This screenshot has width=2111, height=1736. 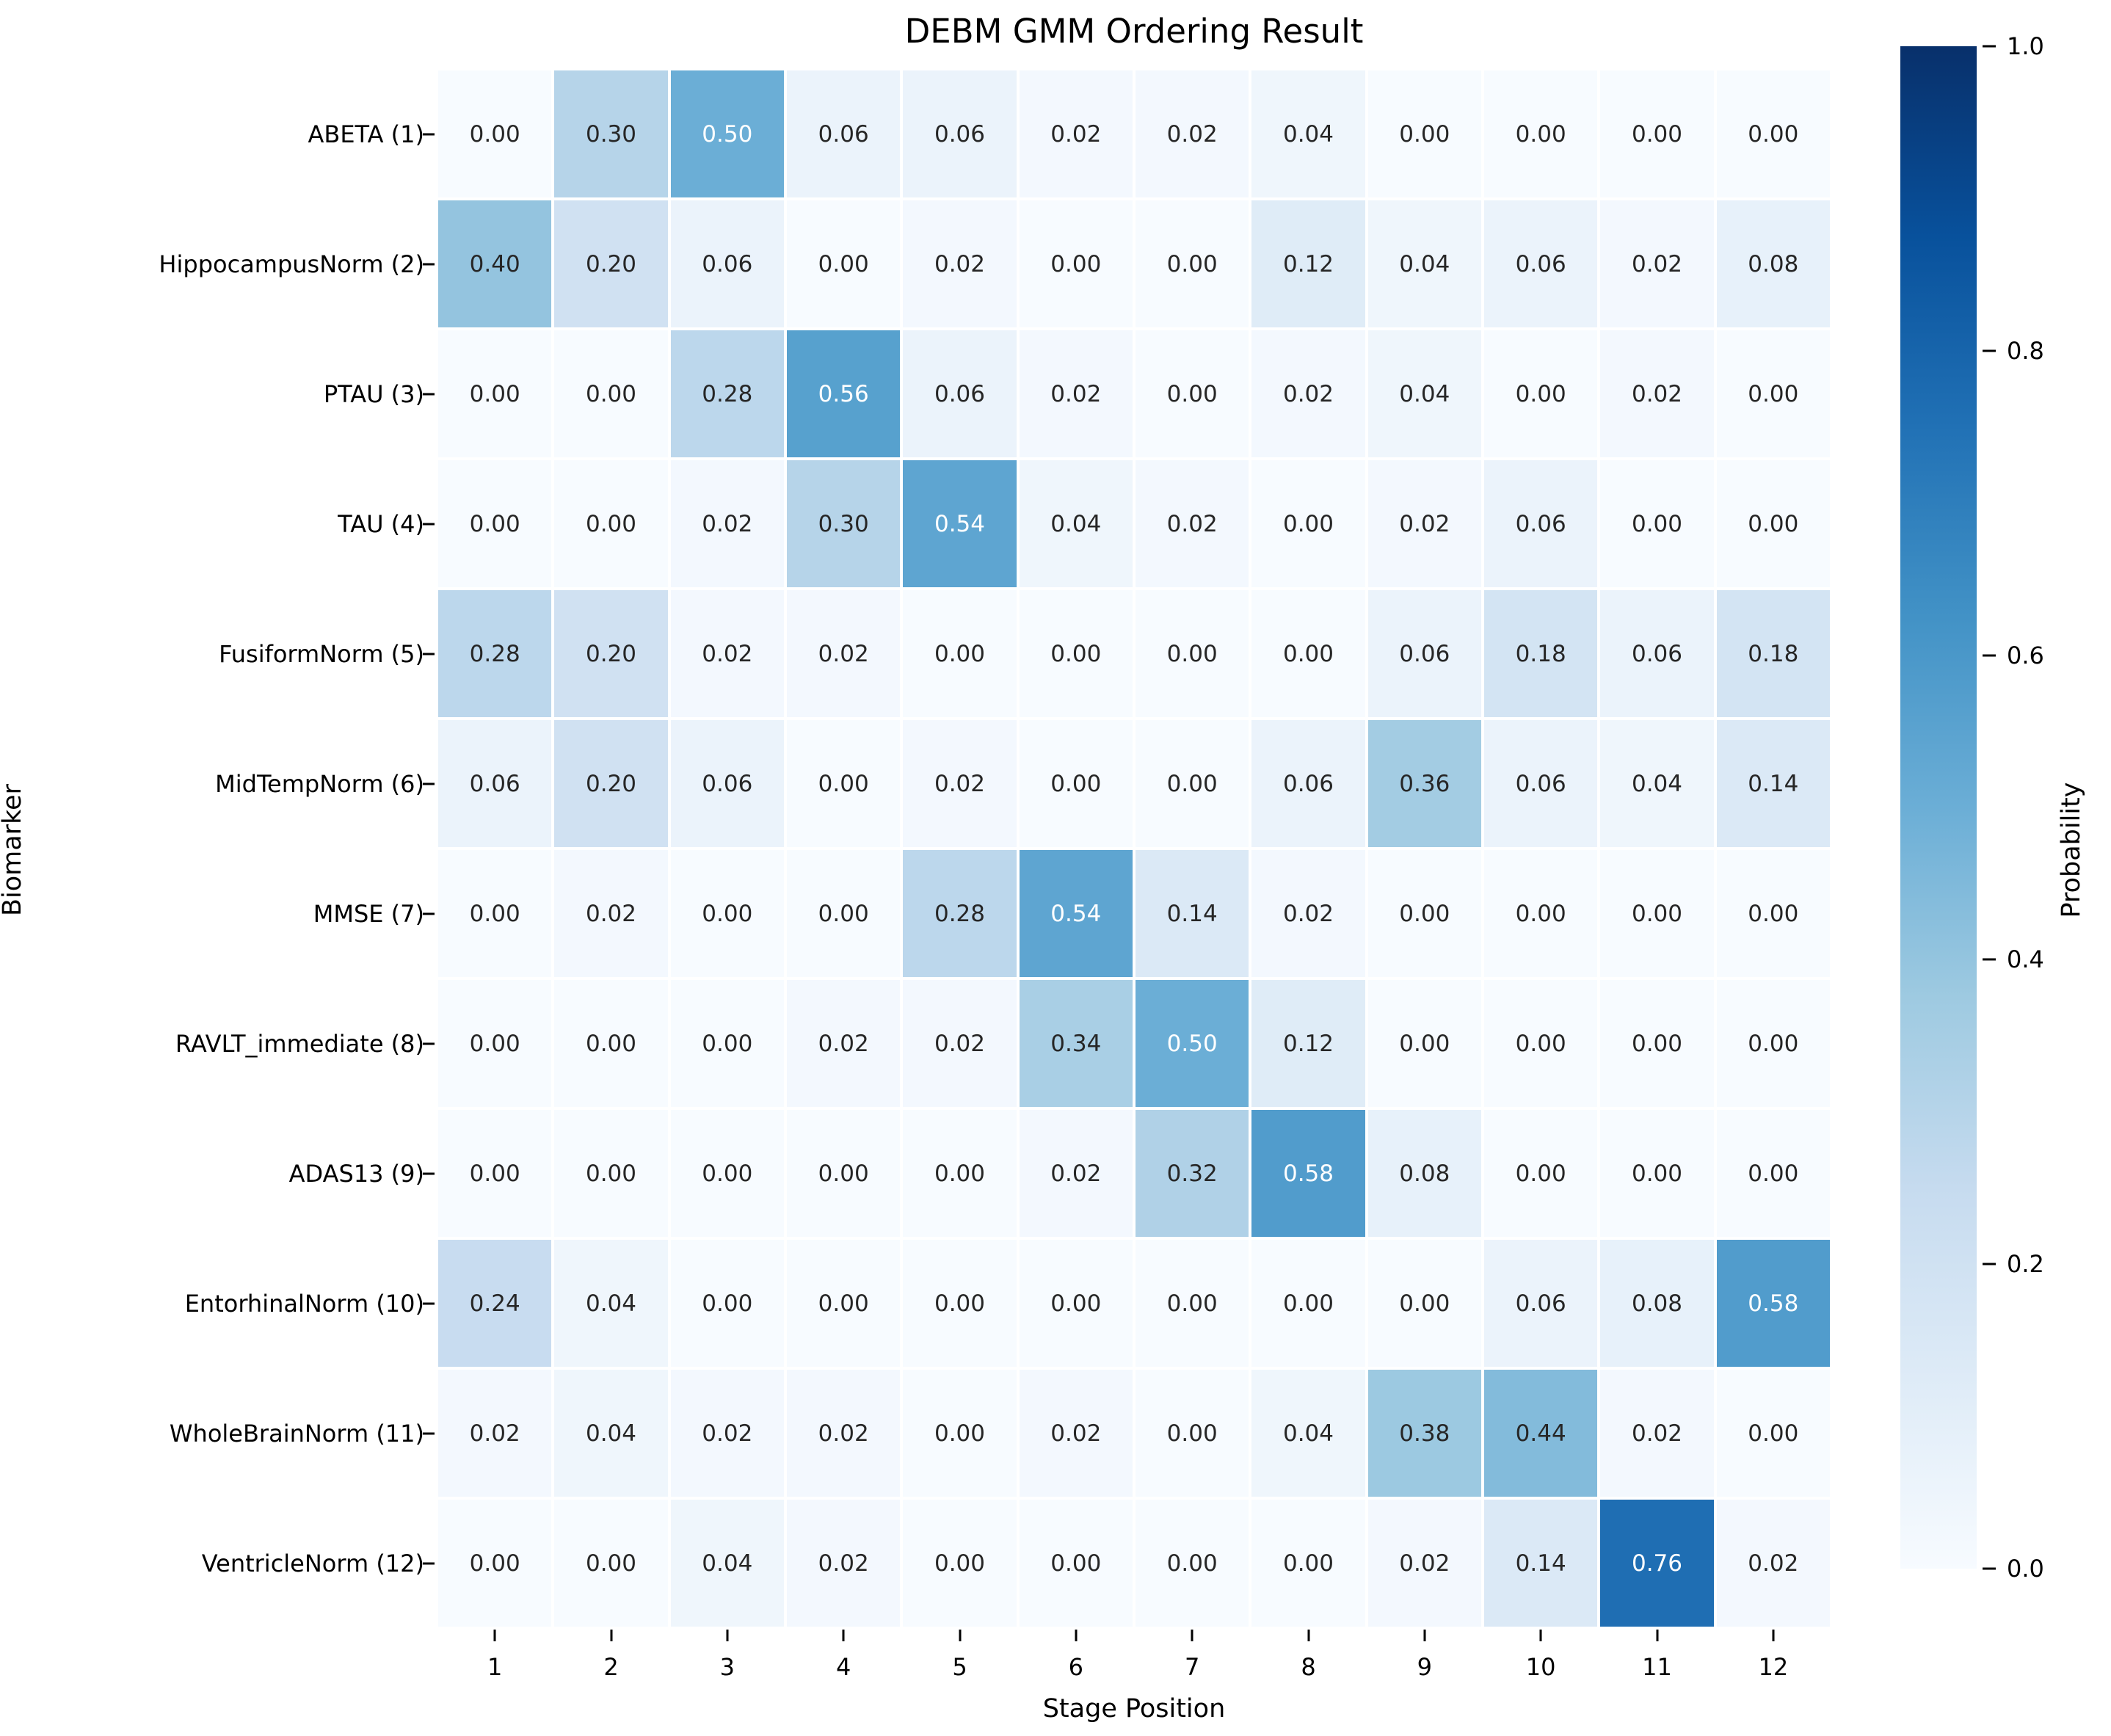 What do you see at coordinates (727, 394) in the screenshot?
I see `heatmap-cell: 0.28` at bounding box center [727, 394].